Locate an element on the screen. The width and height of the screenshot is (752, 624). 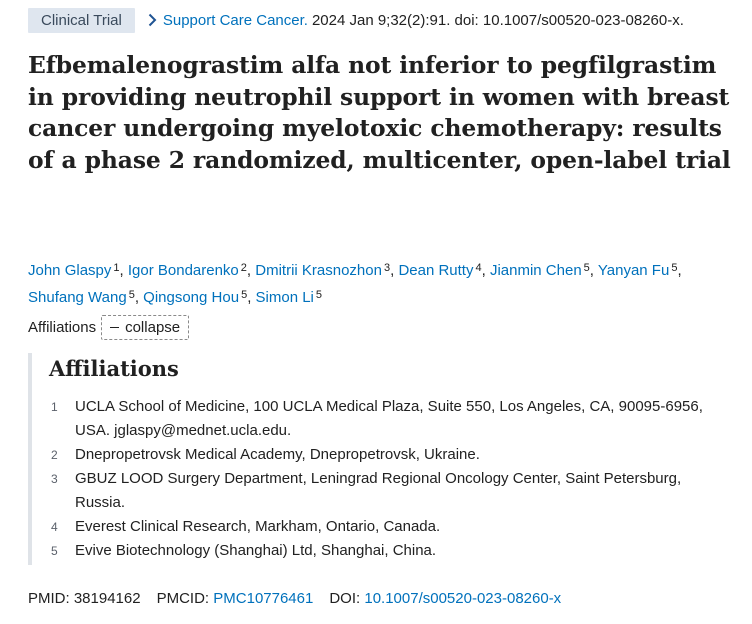
author-item: Dean Rutty 4, is located at coordinates (444, 270).